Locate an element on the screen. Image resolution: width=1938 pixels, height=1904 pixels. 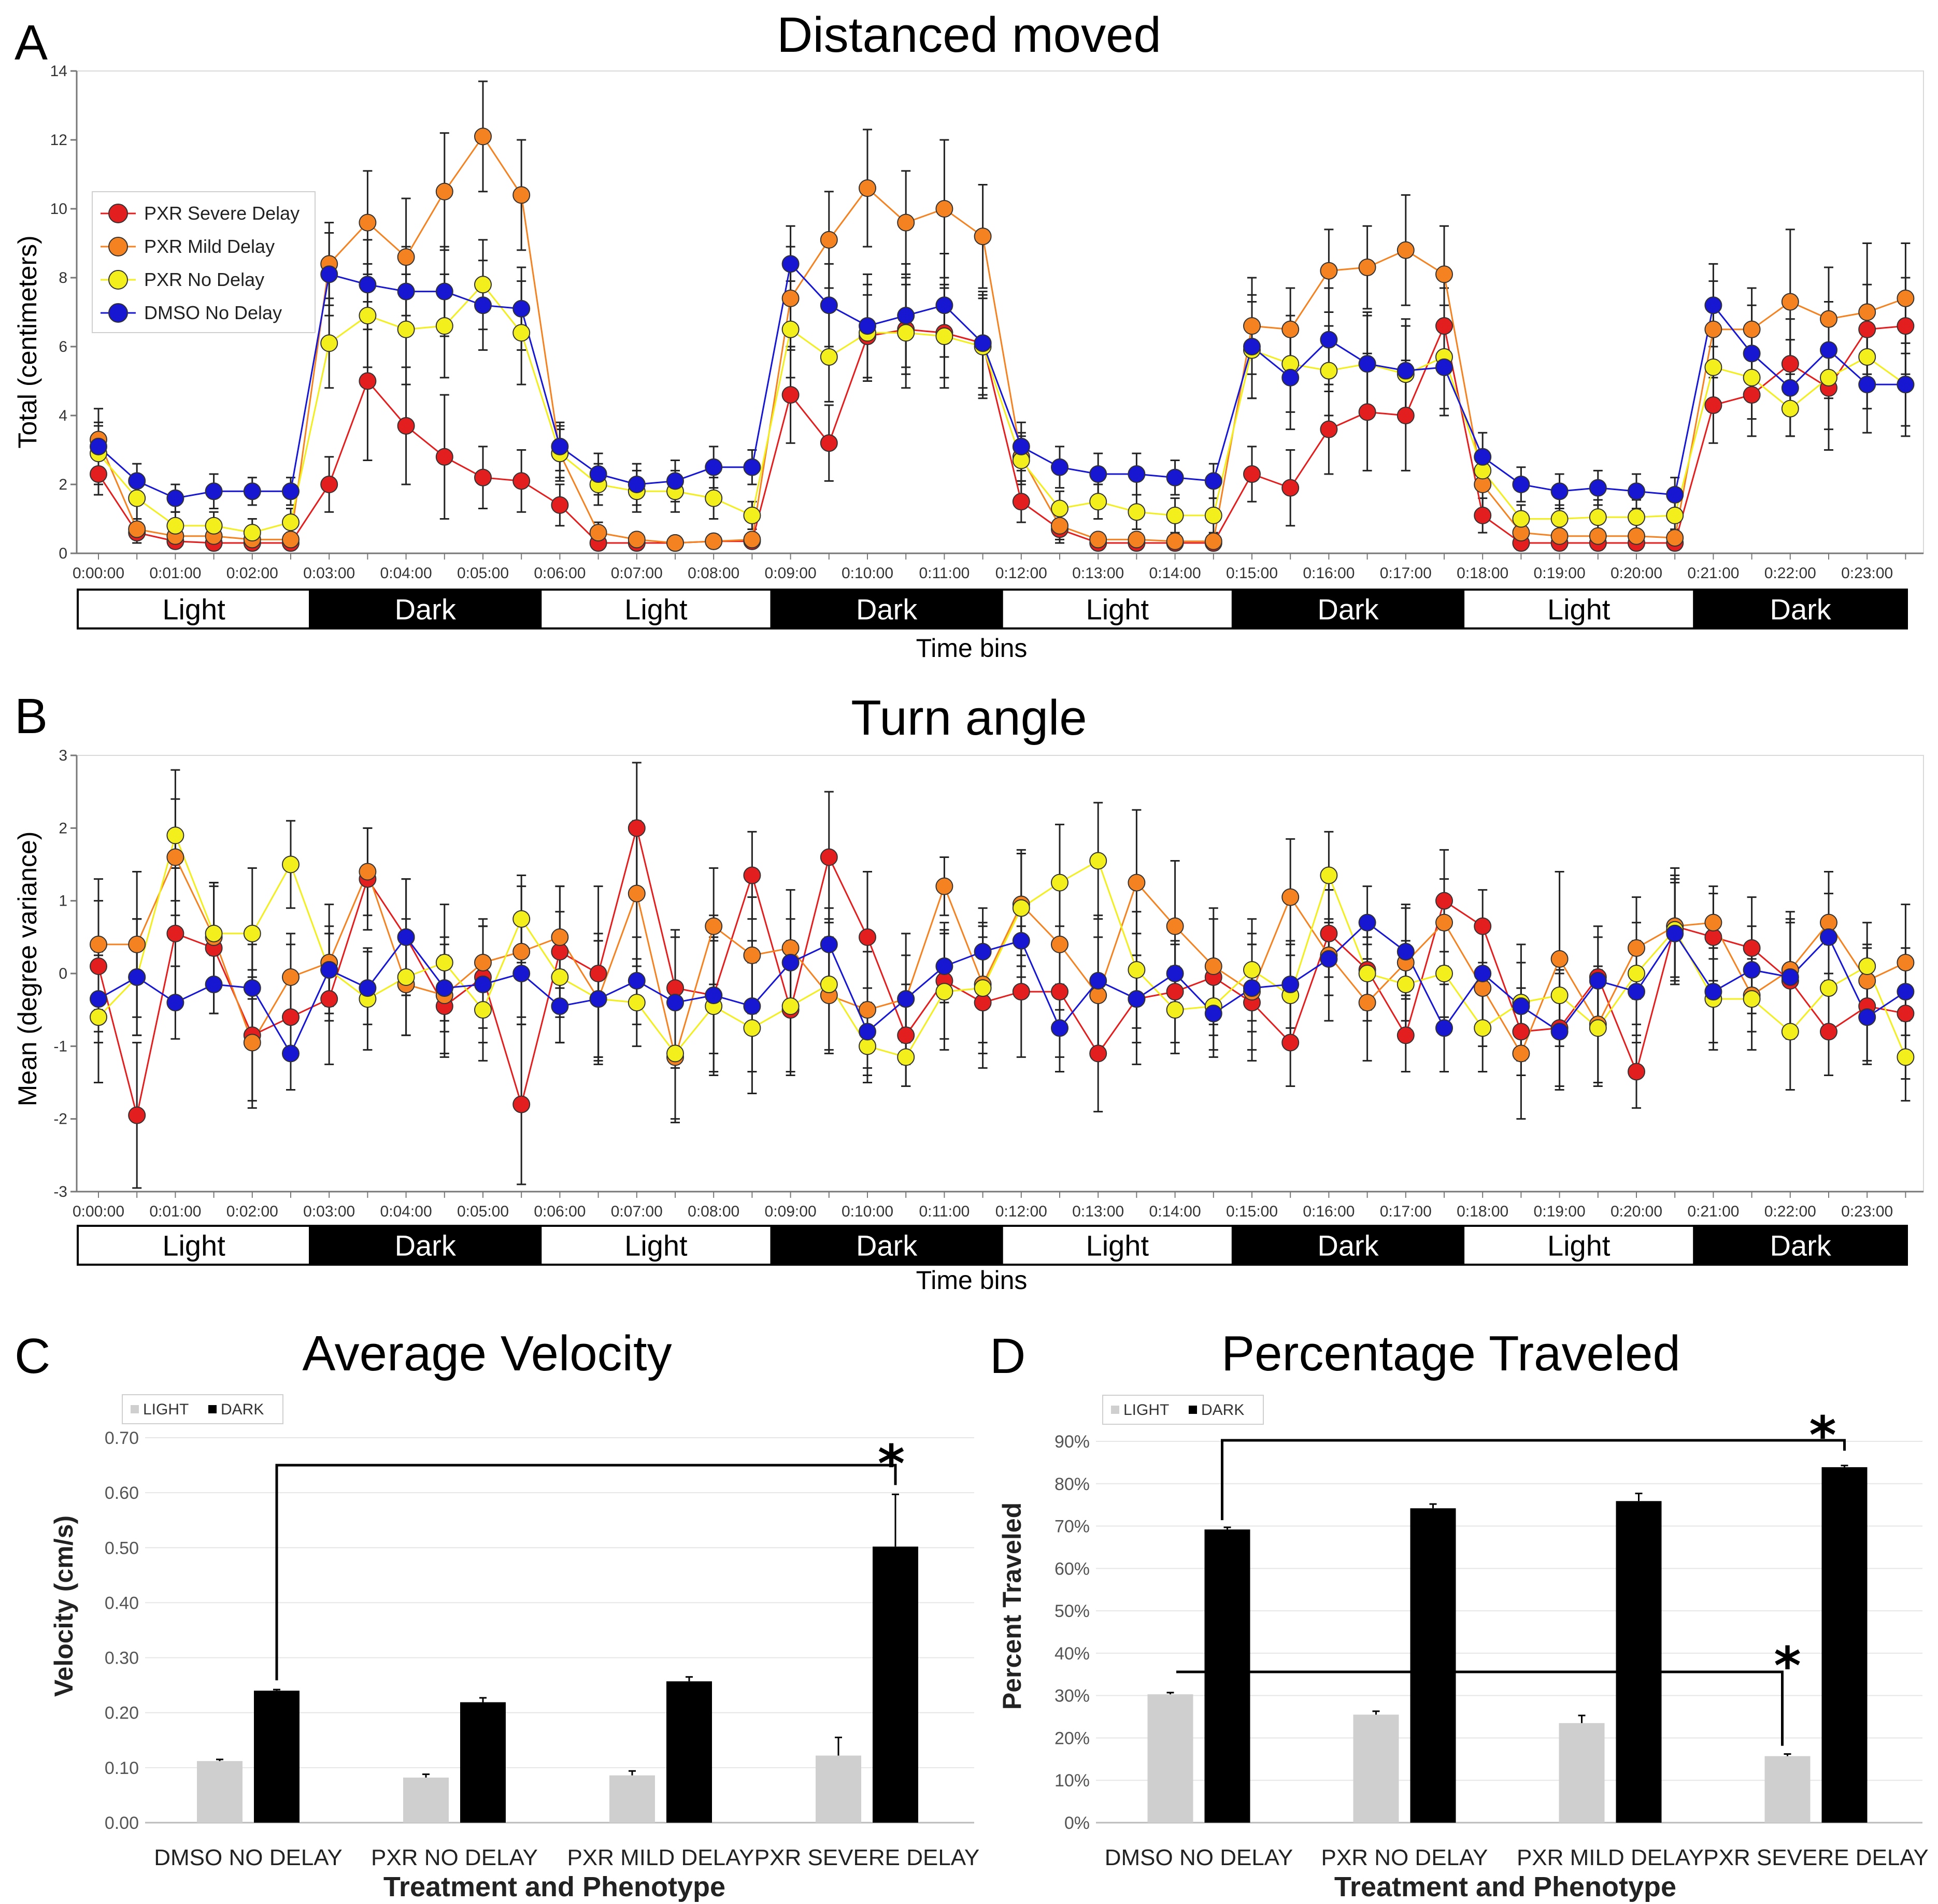
panel-a-legend-label: PXR No Delay is located at coordinates (204, 279).